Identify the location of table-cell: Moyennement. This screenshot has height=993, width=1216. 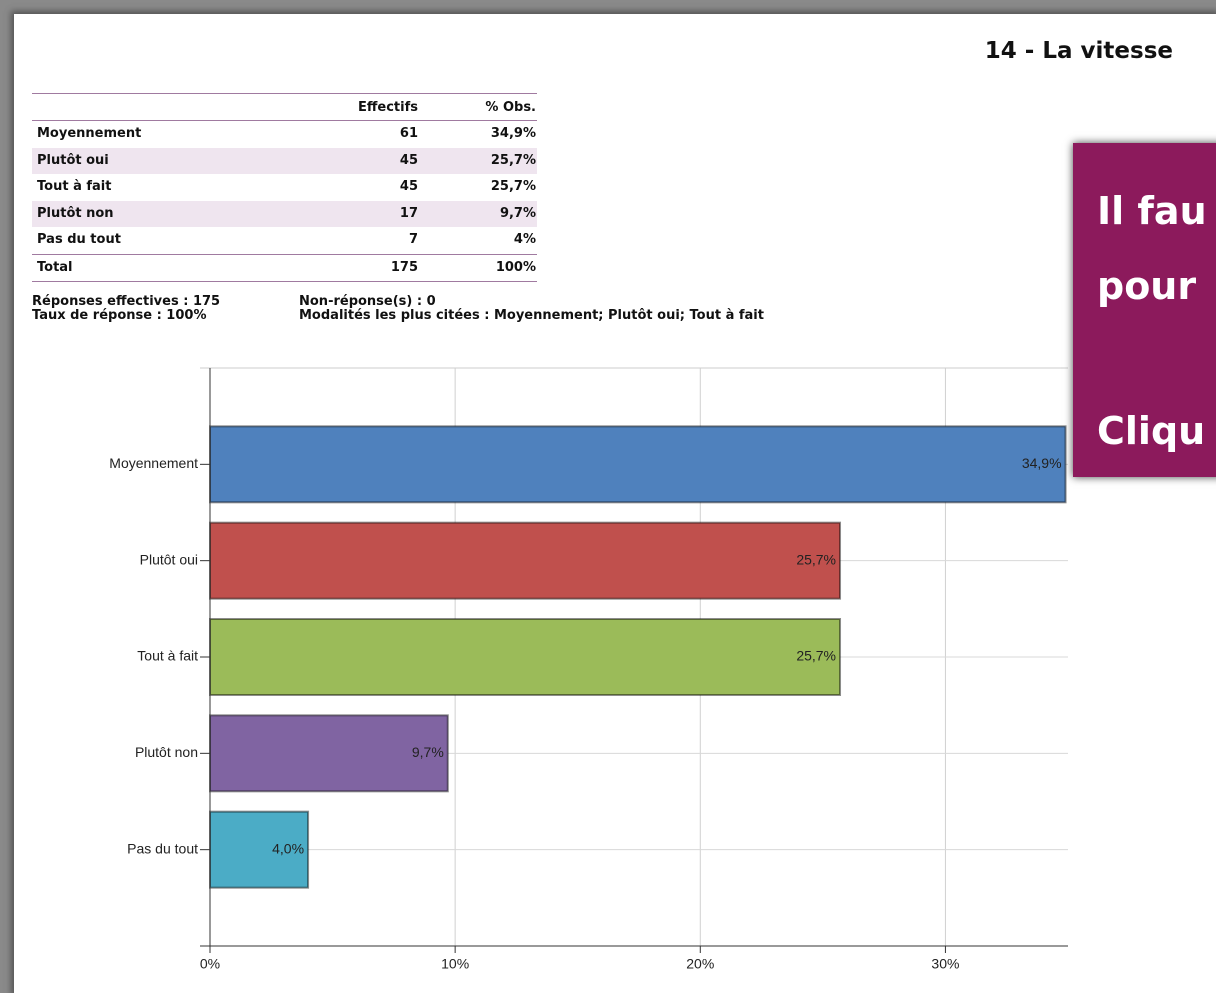
(89, 133).